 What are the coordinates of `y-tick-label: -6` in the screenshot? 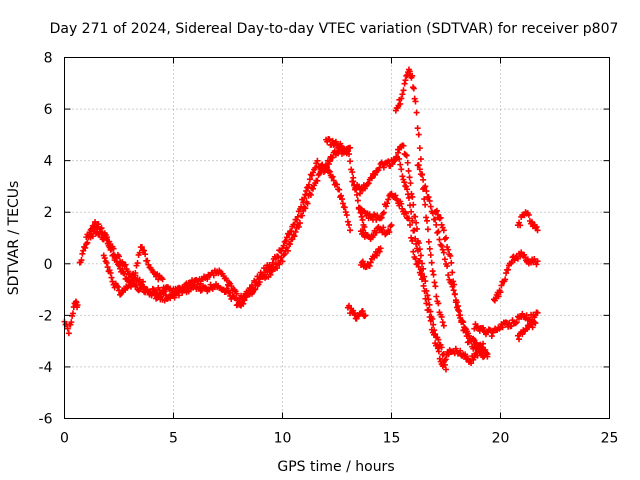 It's located at (46, 420).